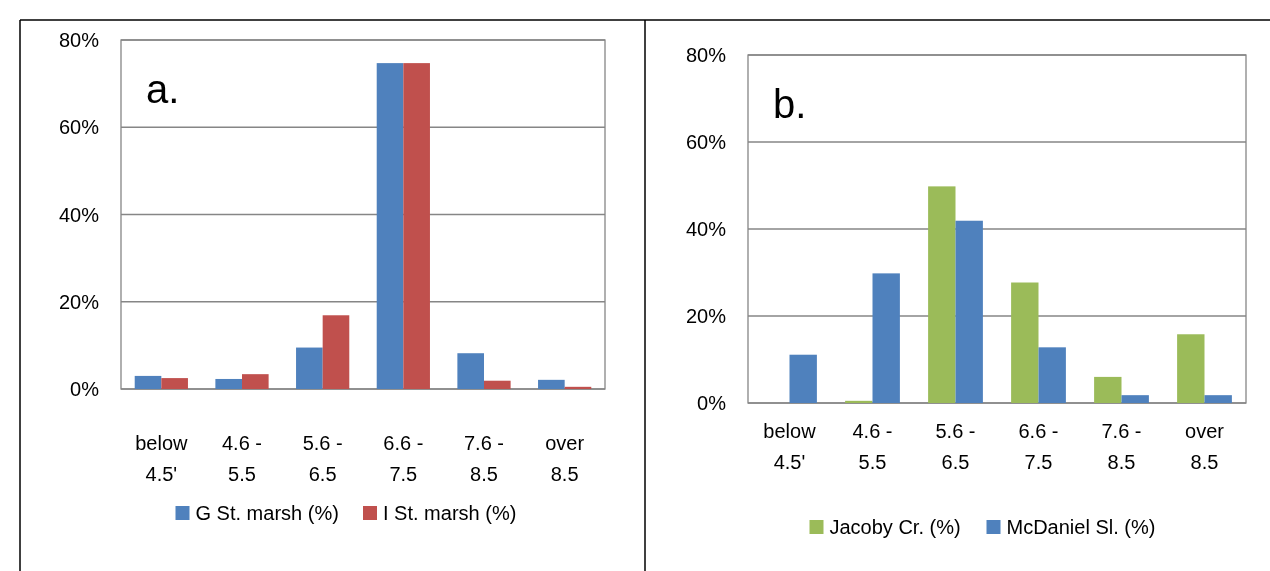 The height and width of the screenshot is (571, 1270). What do you see at coordinates (1081, 527) in the screenshot?
I see `legend-label: McDaniel Sl. (%)` at bounding box center [1081, 527].